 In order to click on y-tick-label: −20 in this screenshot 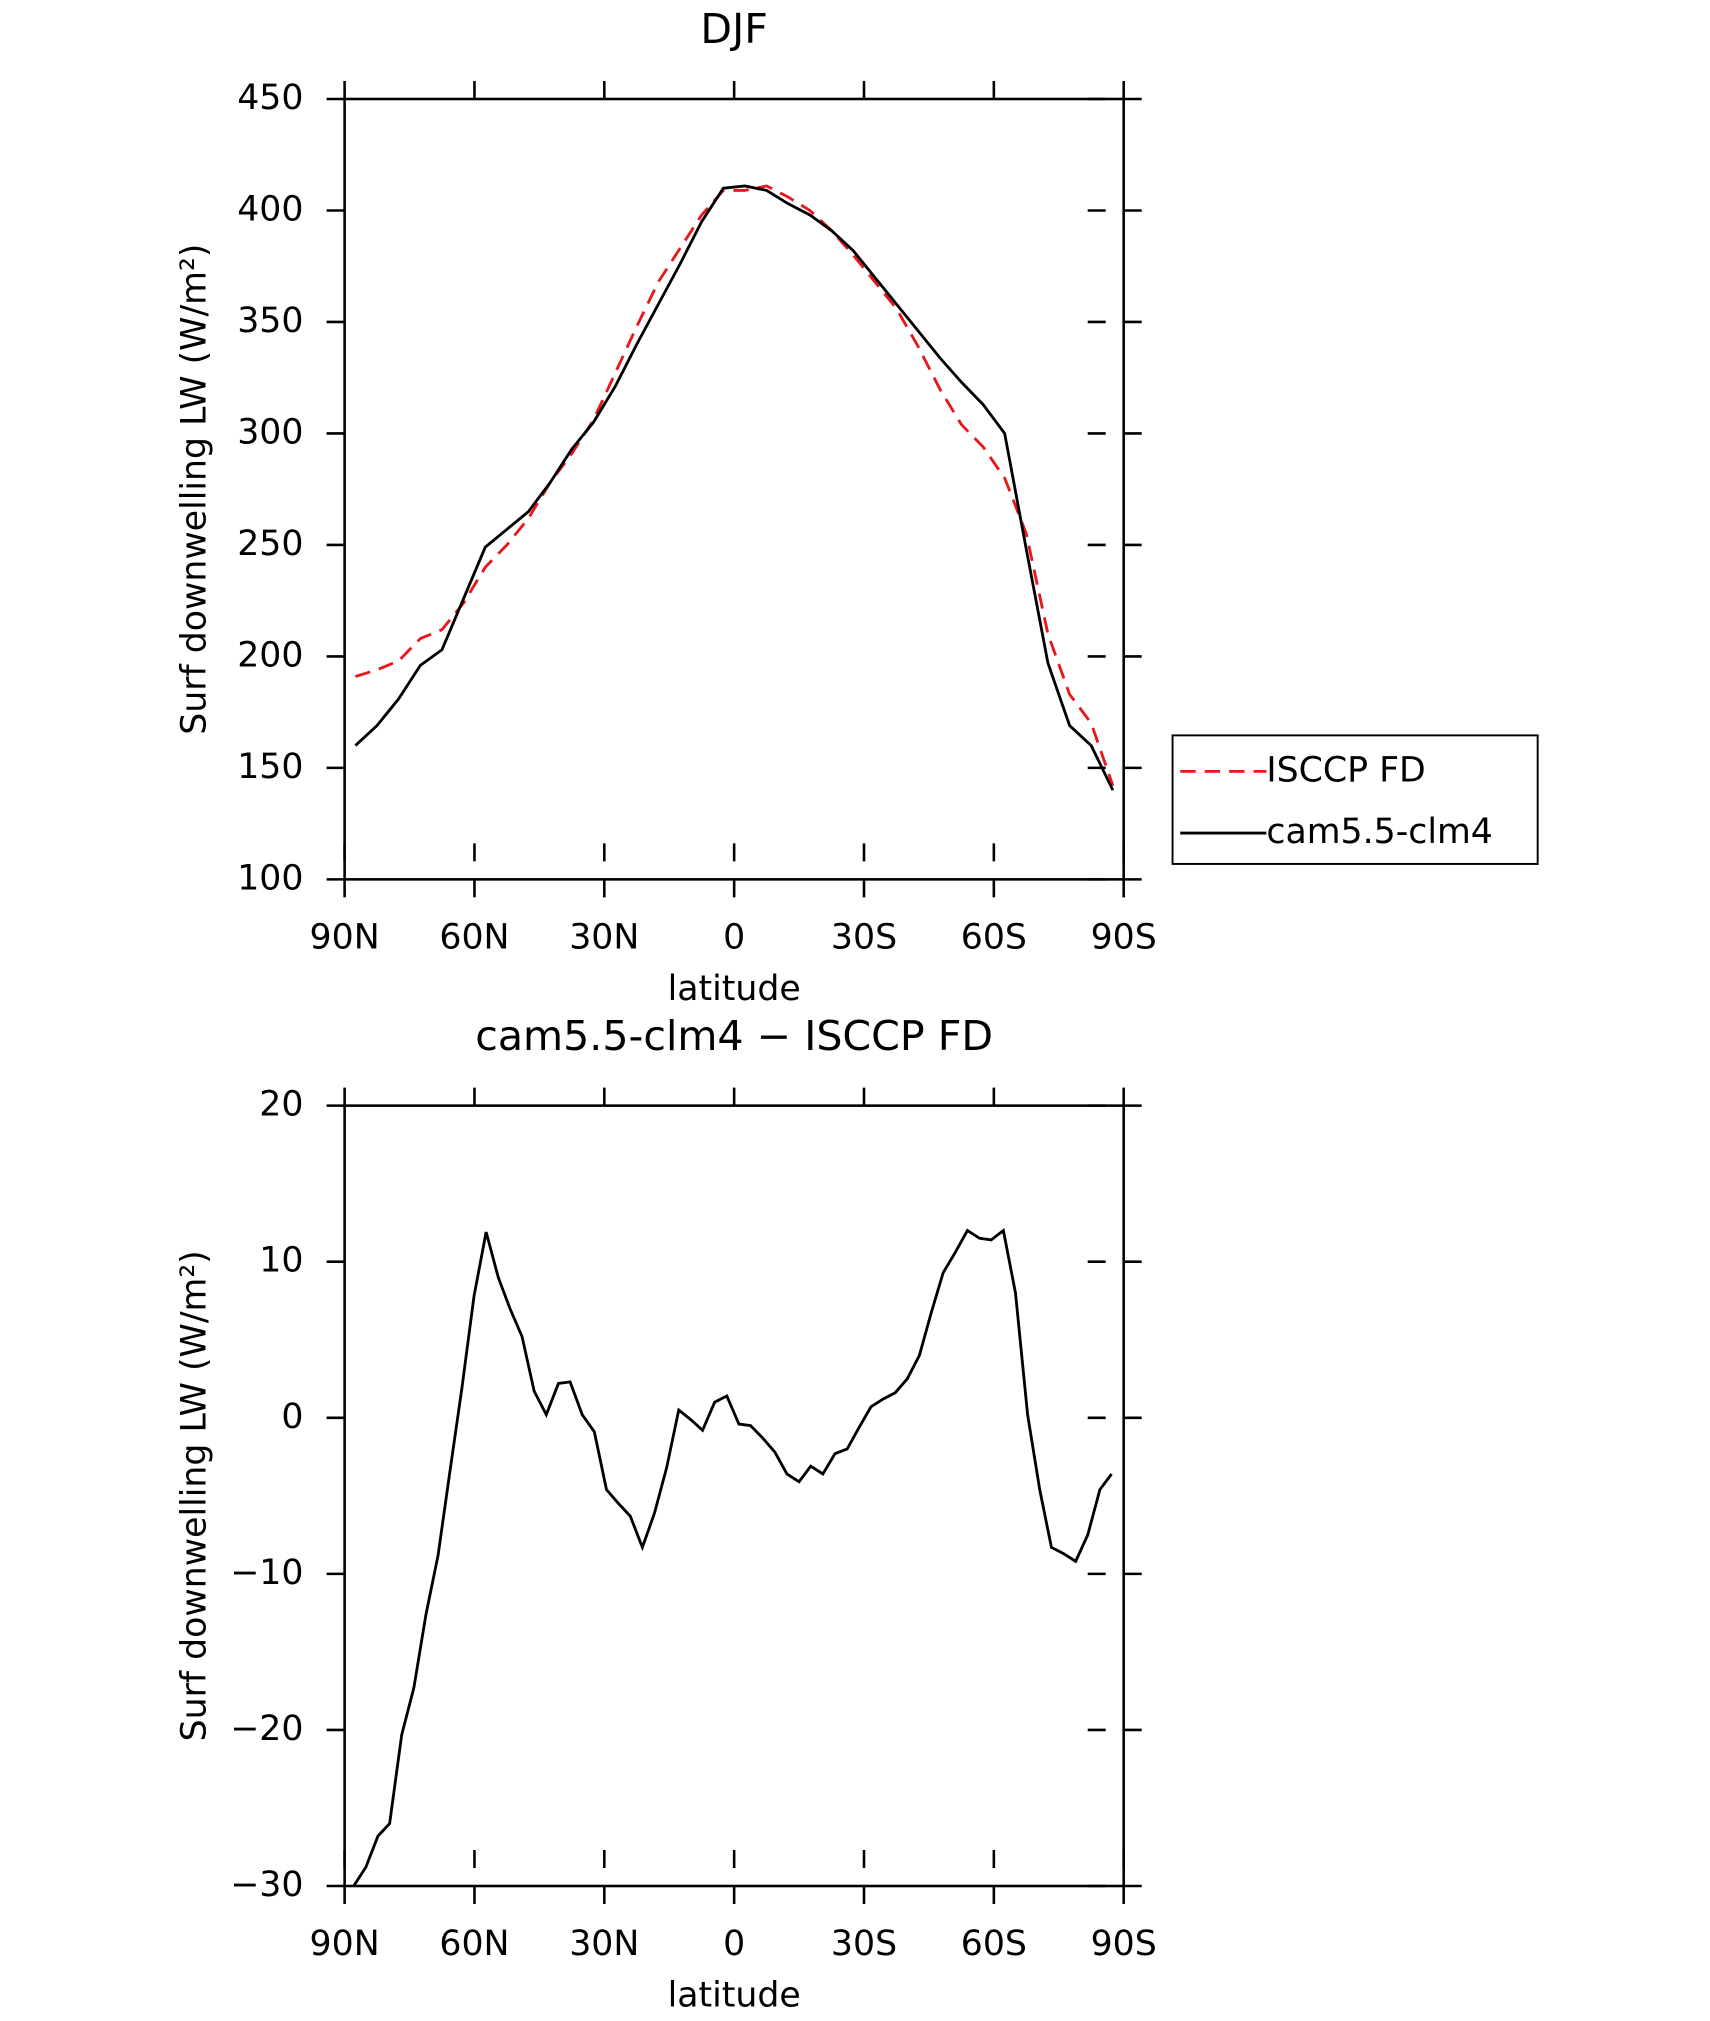, I will do `click(266, 1729)`.